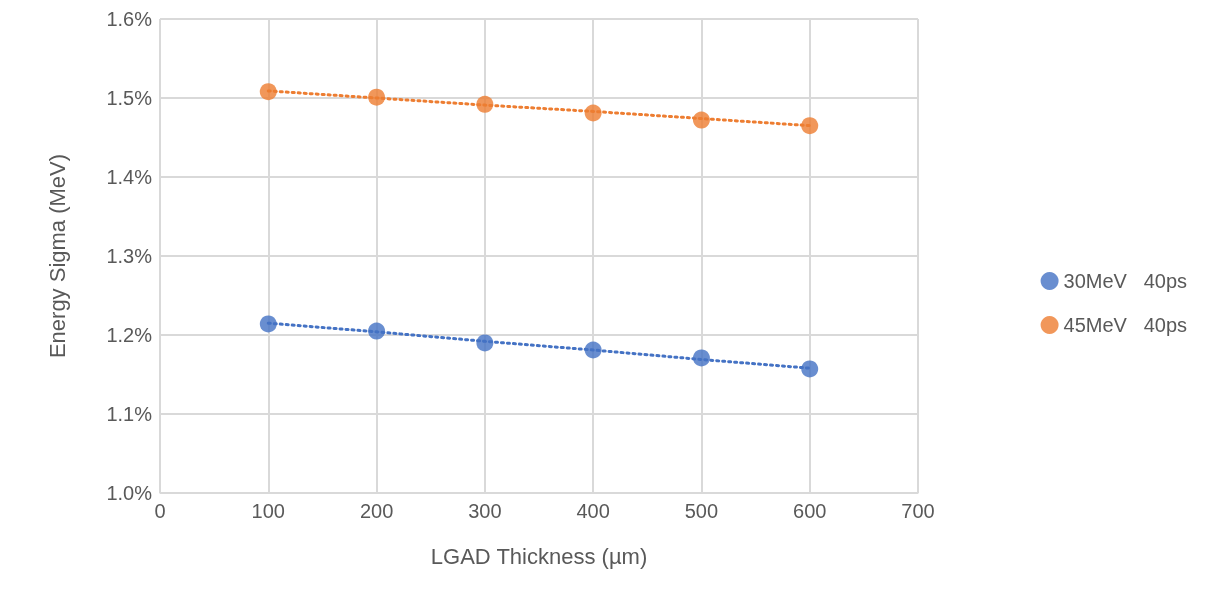 The image size is (1212, 606). What do you see at coordinates (268, 511) in the screenshot?
I see `x-tick-label: 100` at bounding box center [268, 511].